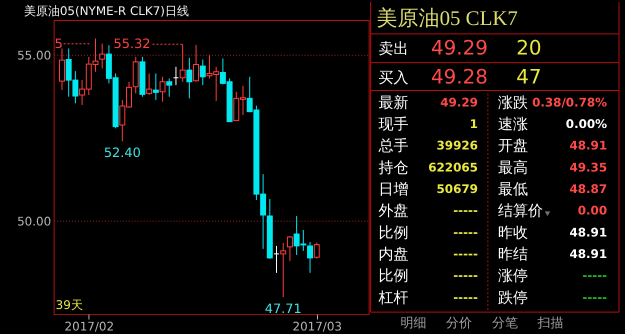 Image resolution: width=625 pixels, height=334 pixels. Describe the element at coordinates (513, 189) in the screenshot. I see `text: 最低` at that location.